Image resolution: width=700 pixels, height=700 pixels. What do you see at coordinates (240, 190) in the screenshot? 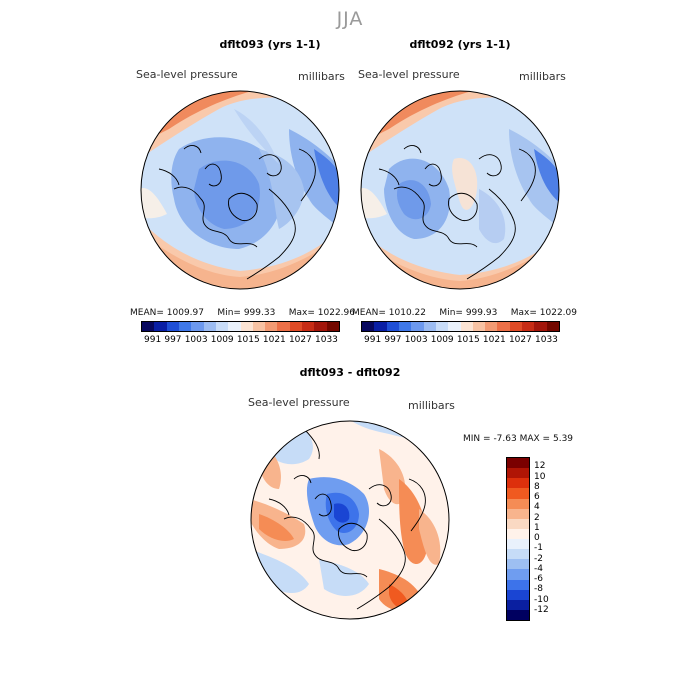
I see `panel-1-map` at bounding box center [240, 190].